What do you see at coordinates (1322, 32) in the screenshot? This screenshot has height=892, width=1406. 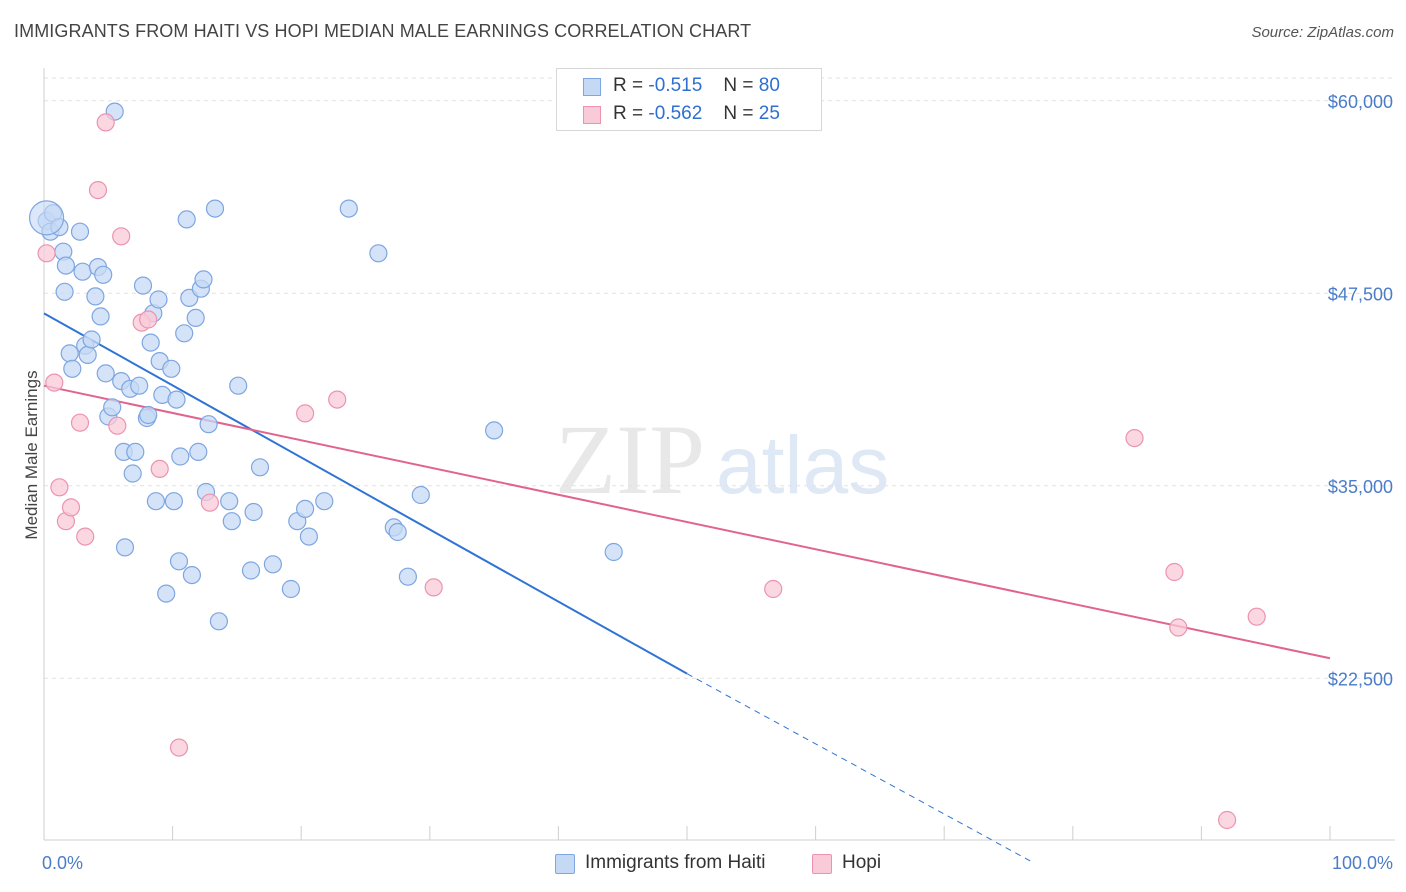 I see `source-credit: Source: ZipAtlas.com` at bounding box center [1322, 32].